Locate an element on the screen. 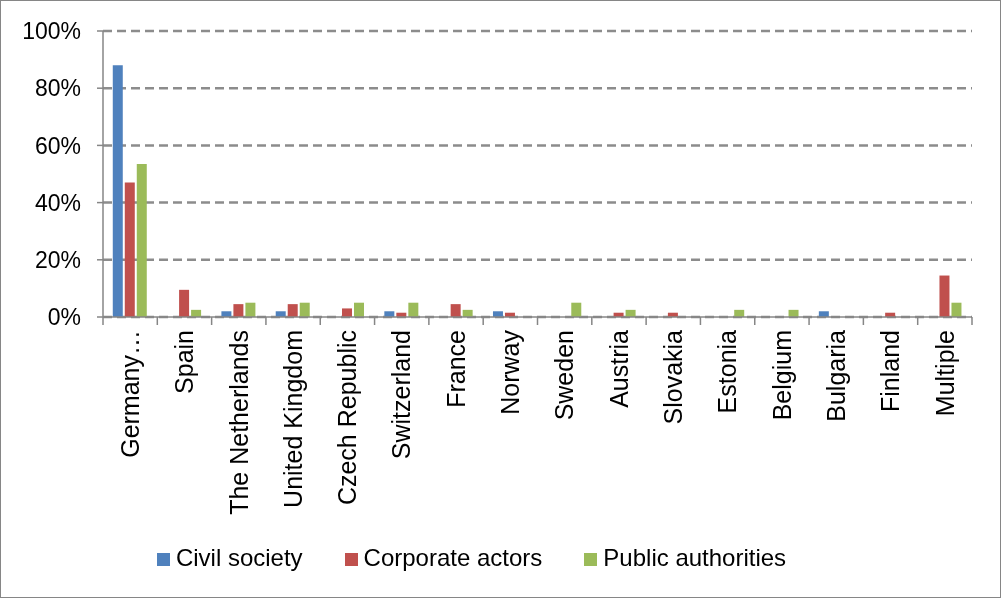 The height and width of the screenshot is (598, 1001). y-tick-label: 60% is located at coordinates (57, 145).